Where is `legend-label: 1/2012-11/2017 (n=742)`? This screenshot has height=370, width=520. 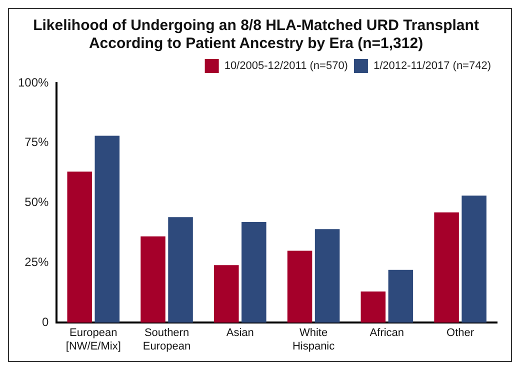
legend-label: 1/2012-11/2017 (n=742) is located at coordinates (432, 66).